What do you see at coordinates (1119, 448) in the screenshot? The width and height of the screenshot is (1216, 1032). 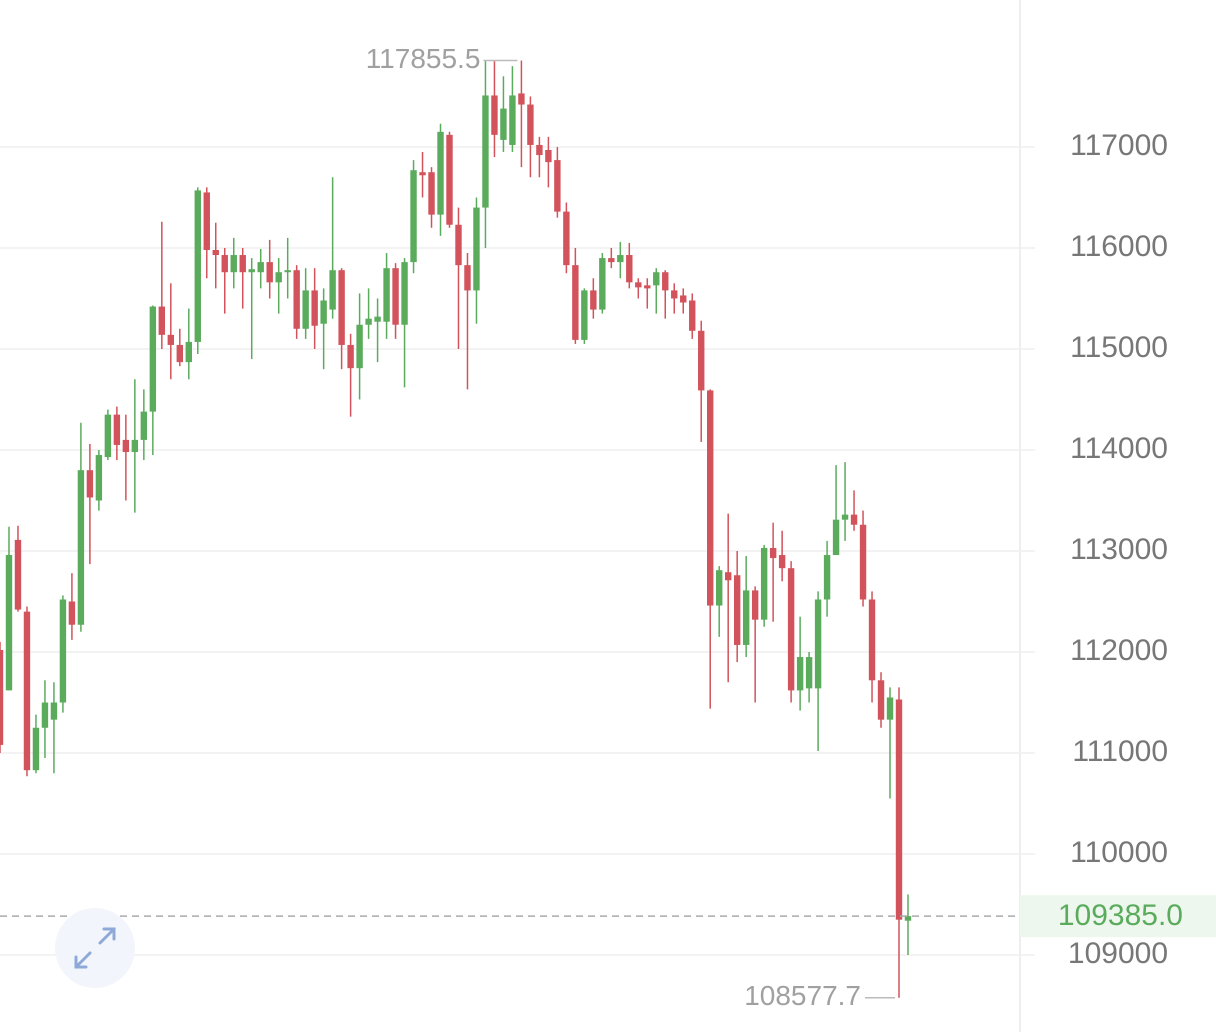 I see `y-tick-label: 114000` at bounding box center [1119, 448].